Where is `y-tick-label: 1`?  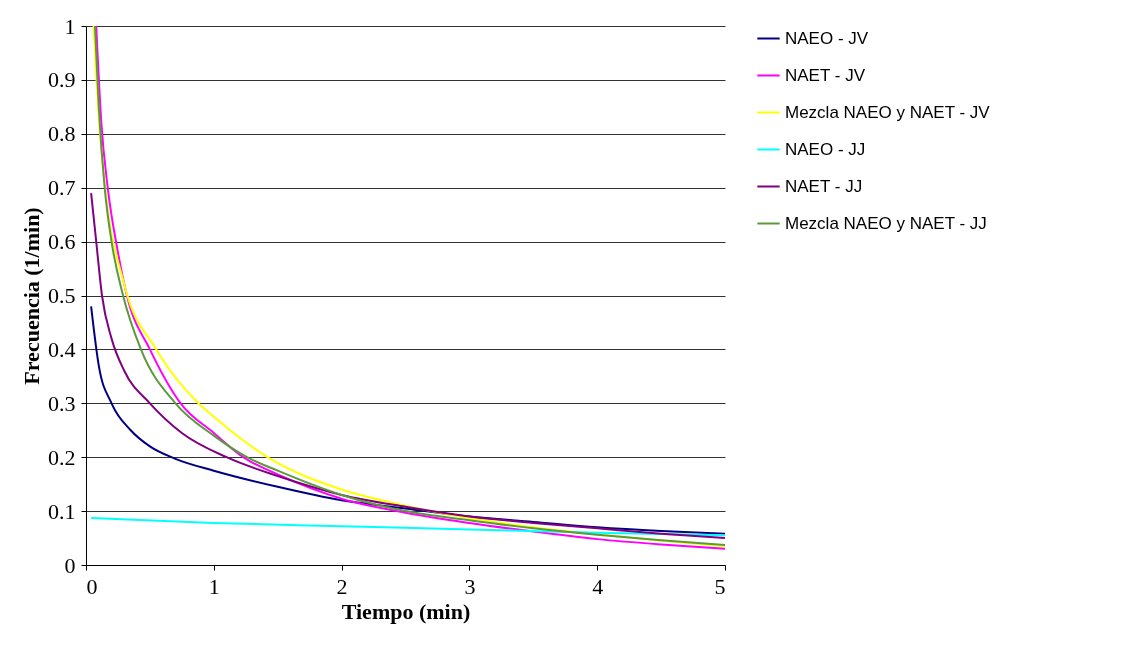
y-tick-label: 1 is located at coordinates (70, 26).